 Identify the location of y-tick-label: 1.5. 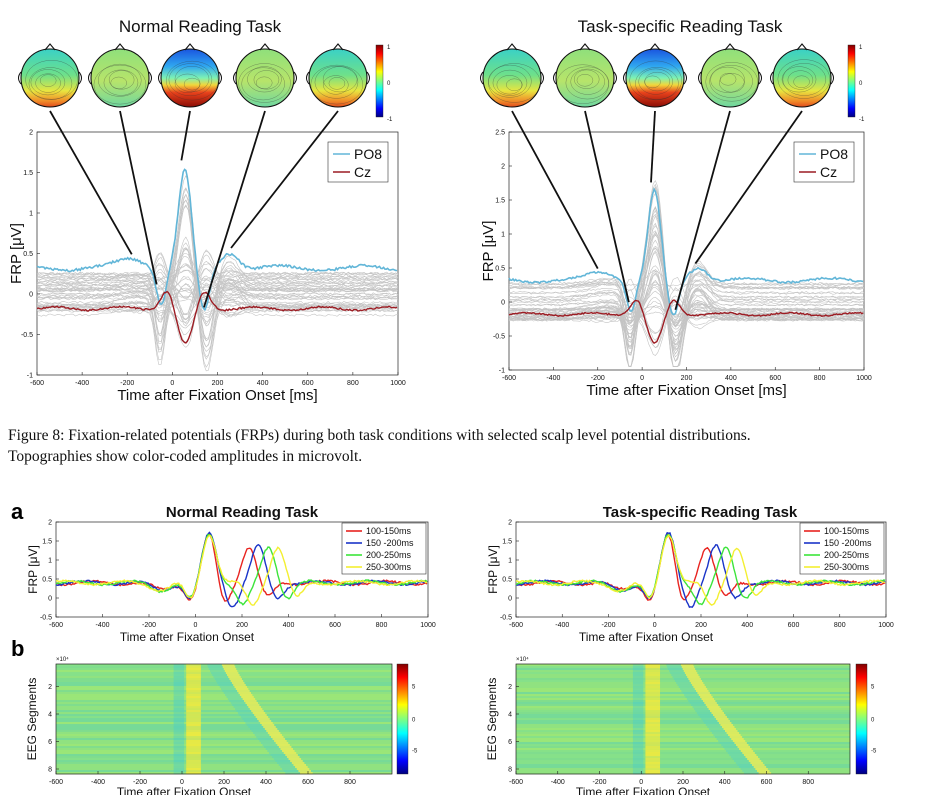
(28, 173).